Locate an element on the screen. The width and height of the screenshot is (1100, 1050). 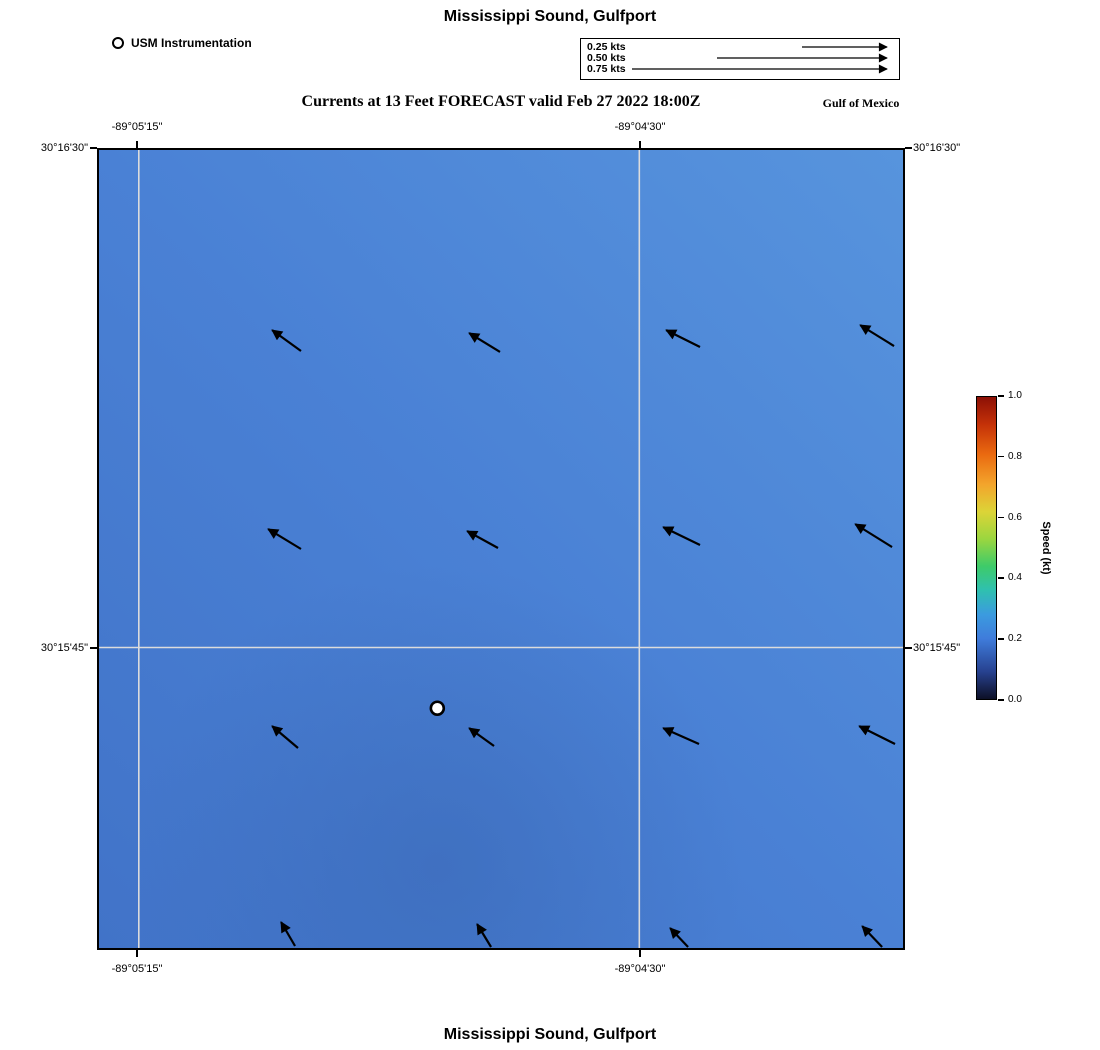
instrument-legend-label: USM Instrumentation is located at coordinates (191, 43).